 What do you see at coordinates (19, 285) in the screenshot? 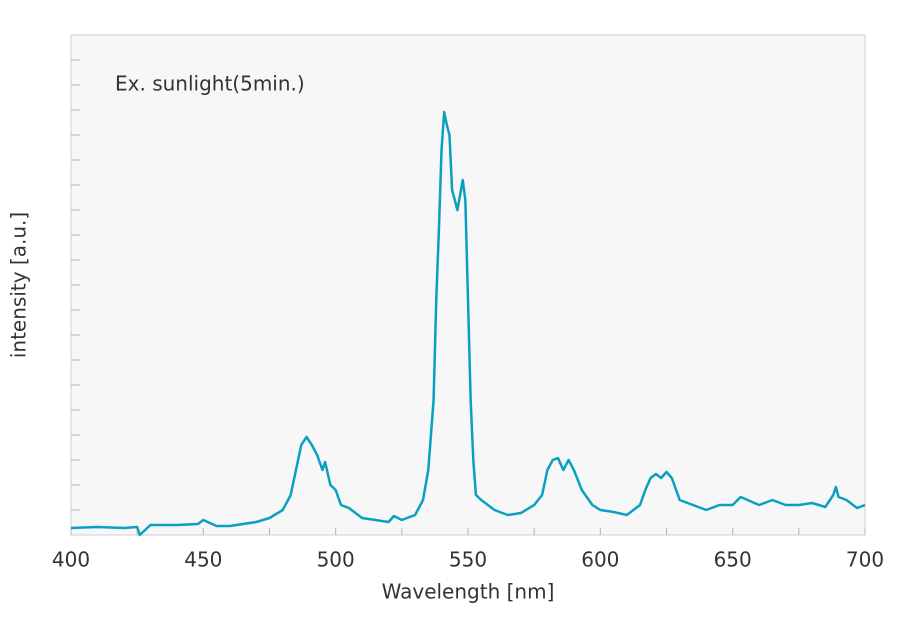
I see `y-axis-label: intensity [a.u.]` at bounding box center [19, 285].